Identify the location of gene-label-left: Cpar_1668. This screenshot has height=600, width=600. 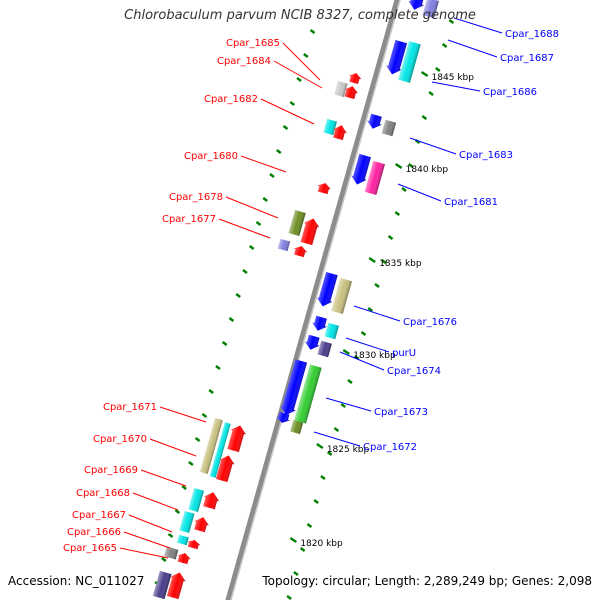
(103, 493).